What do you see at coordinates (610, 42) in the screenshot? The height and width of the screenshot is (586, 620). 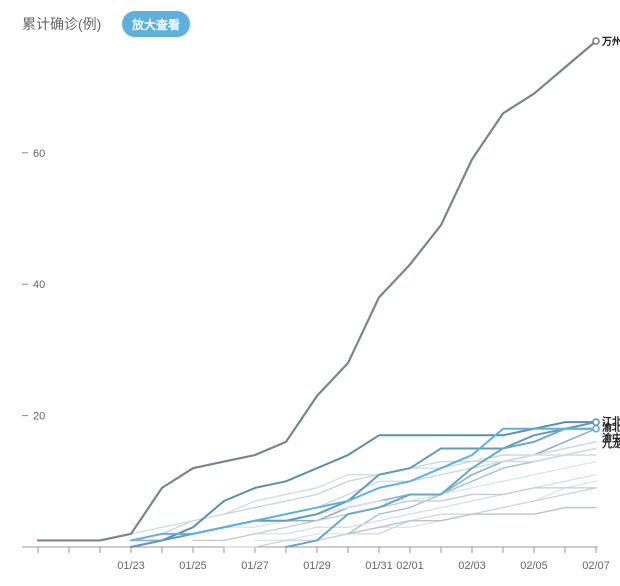 I see `series-label-万州: 万州` at bounding box center [610, 42].